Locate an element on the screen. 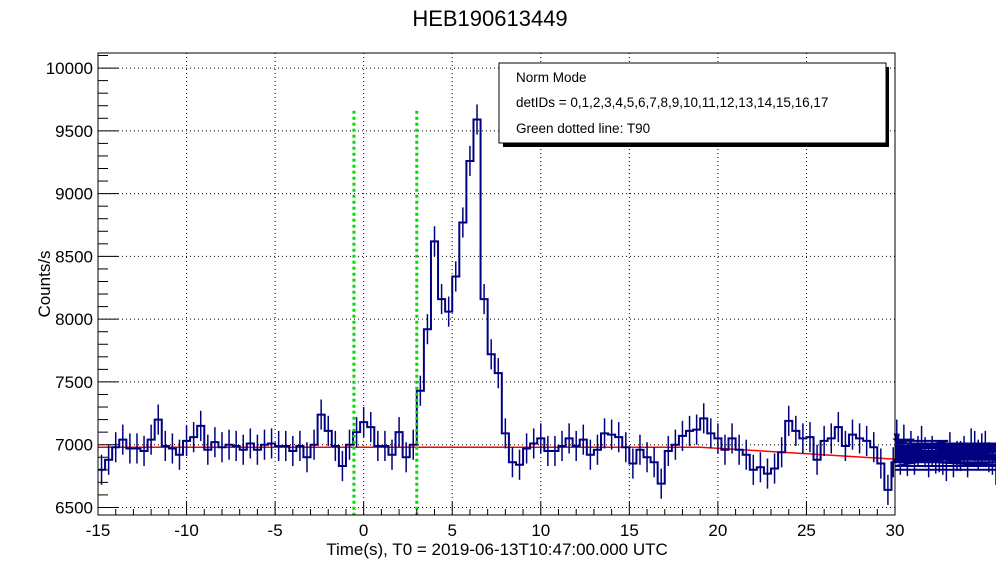  x-tick-label: -5 is located at coordinates (275, 530).